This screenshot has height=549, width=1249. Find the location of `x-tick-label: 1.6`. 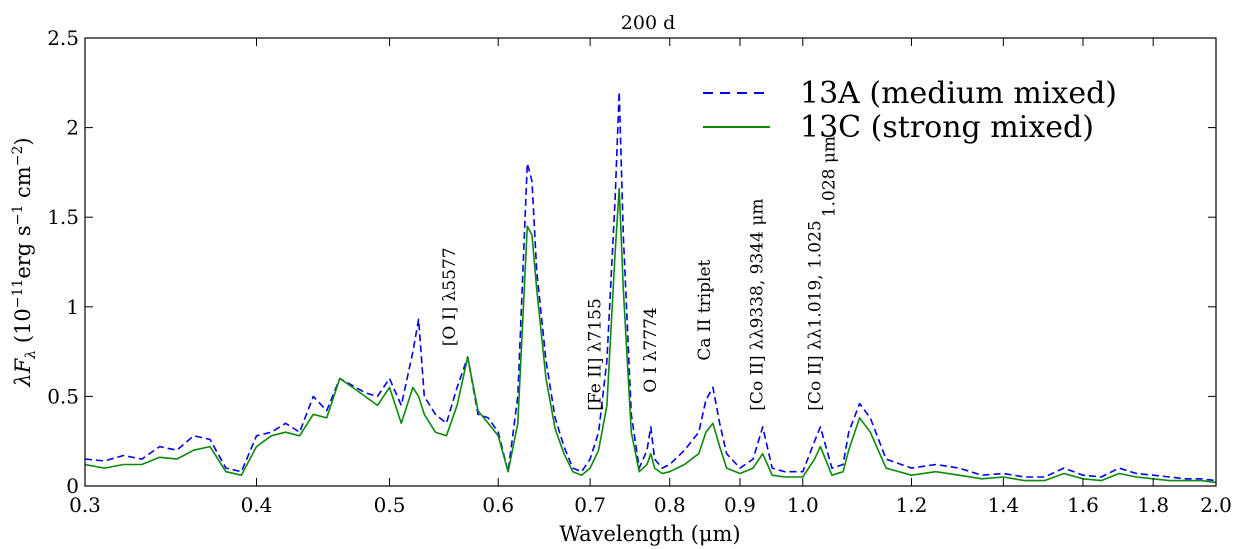

x-tick-label: 1.6 is located at coordinates (1083, 505).